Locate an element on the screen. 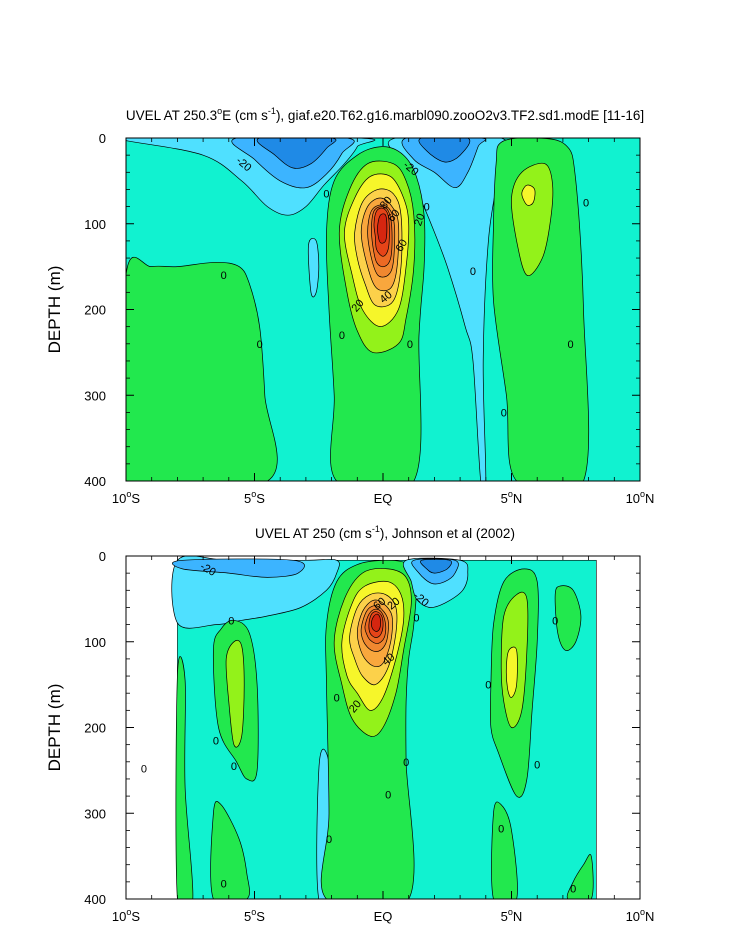 The height and width of the screenshot is (945, 733). contour-label: 20 is located at coordinates (419, 220).